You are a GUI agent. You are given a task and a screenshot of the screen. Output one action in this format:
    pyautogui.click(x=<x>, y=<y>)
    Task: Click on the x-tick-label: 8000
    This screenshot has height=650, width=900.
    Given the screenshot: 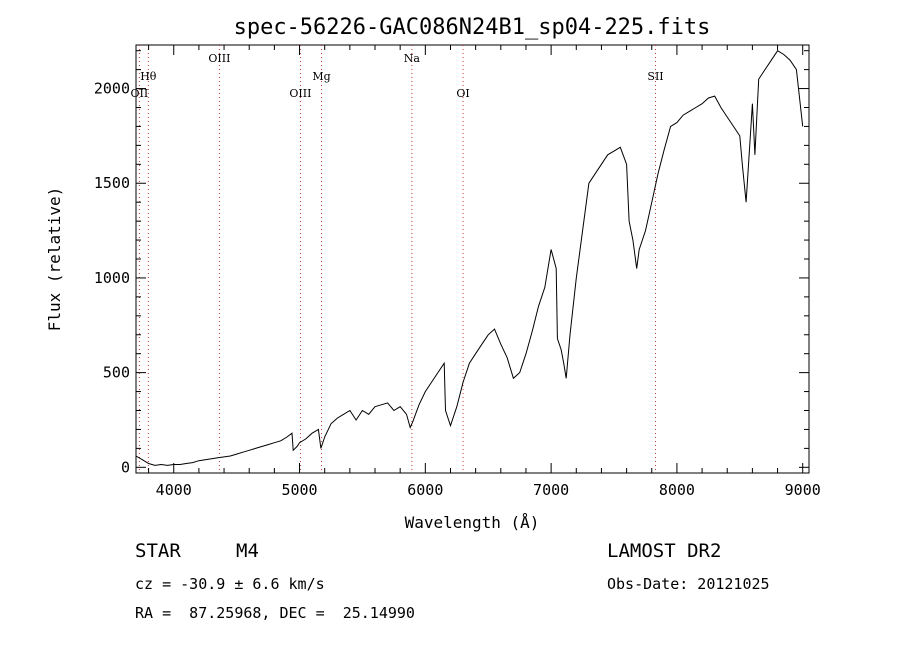 What is the action you would take?
    pyautogui.click(x=677, y=490)
    